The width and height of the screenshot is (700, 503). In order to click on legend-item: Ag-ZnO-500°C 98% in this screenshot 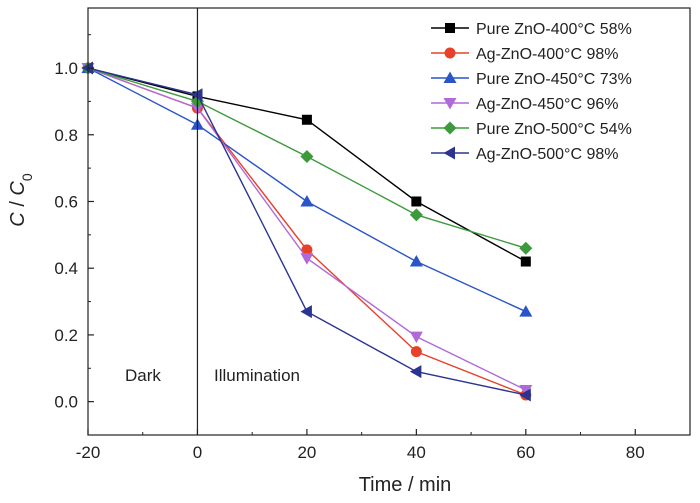, I will do `click(524, 154)`.